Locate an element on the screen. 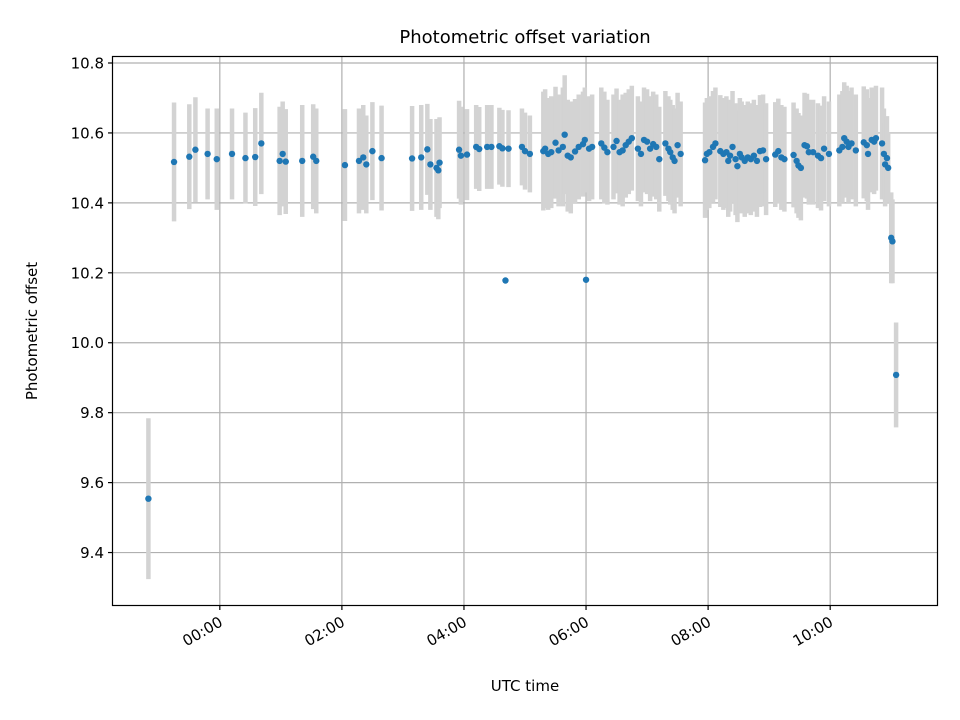  x-axis-title: UTC time is located at coordinates (525, 686).